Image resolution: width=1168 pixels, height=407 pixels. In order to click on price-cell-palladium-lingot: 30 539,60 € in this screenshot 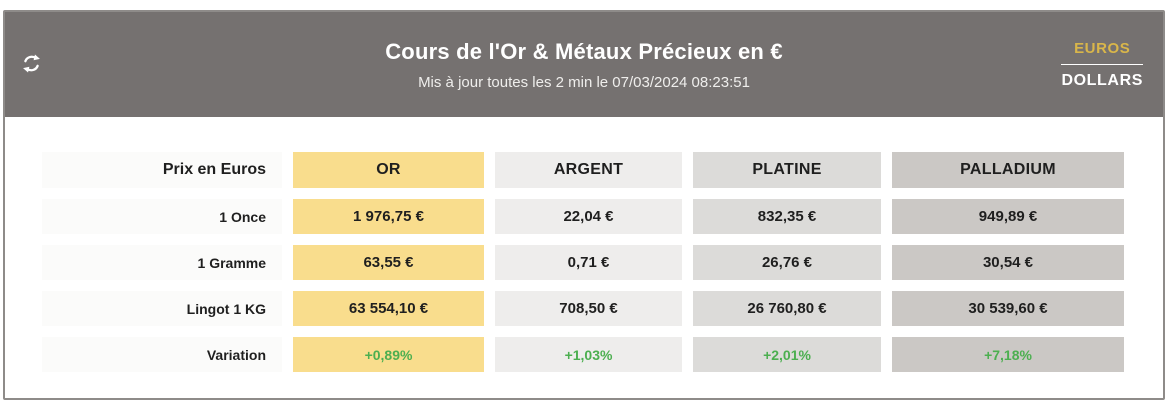, I will do `click(1008, 308)`.